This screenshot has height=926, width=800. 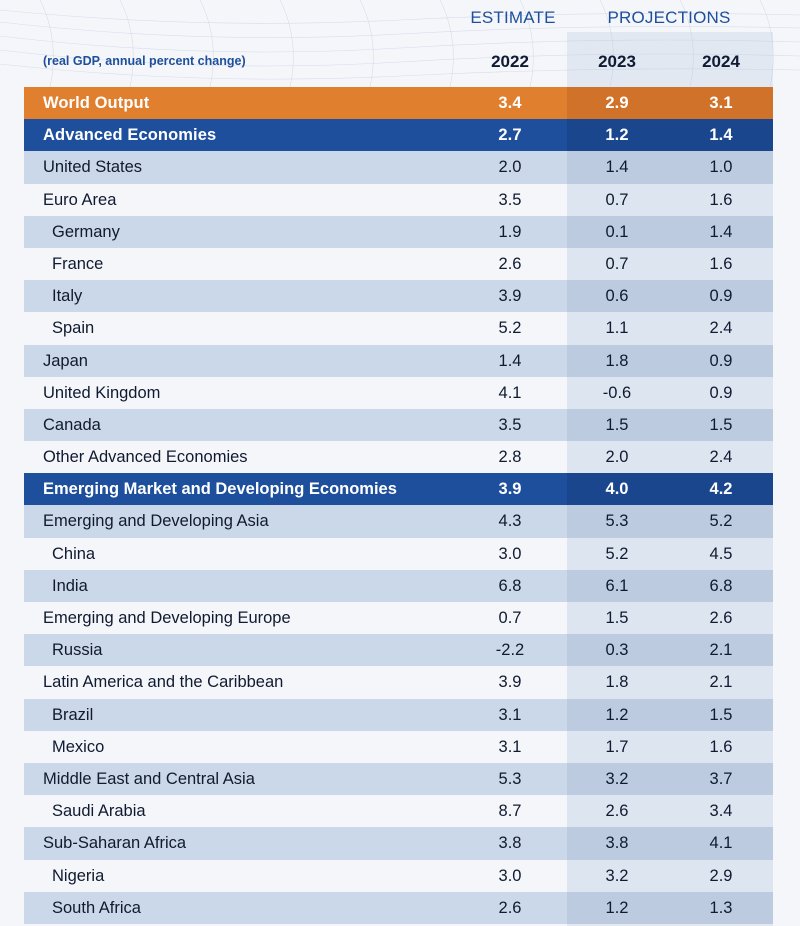 I want to click on value-cell-2023: 4.0, so click(x=617, y=489).